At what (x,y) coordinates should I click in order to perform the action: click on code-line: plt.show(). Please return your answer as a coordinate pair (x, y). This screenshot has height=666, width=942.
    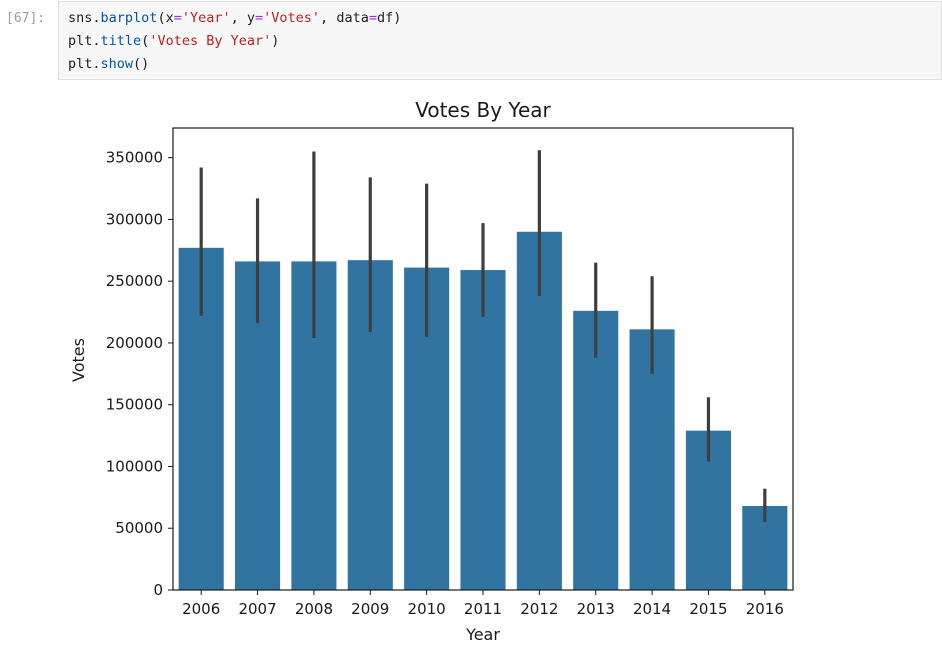
    Looking at the image, I should click on (108, 64).